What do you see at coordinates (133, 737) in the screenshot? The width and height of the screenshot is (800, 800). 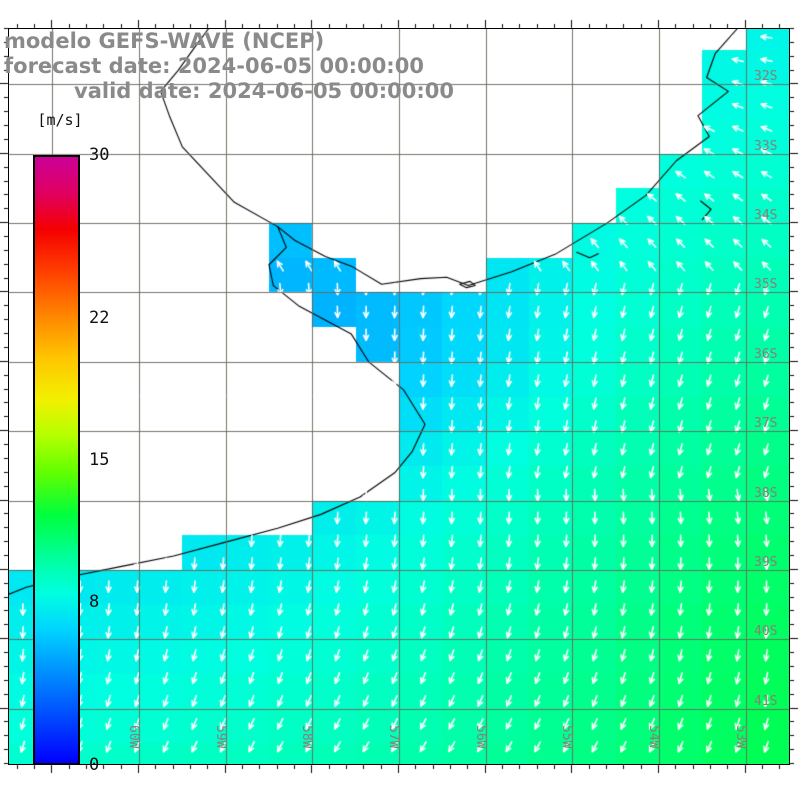 I see `lon-label-60W: 60W` at bounding box center [133, 737].